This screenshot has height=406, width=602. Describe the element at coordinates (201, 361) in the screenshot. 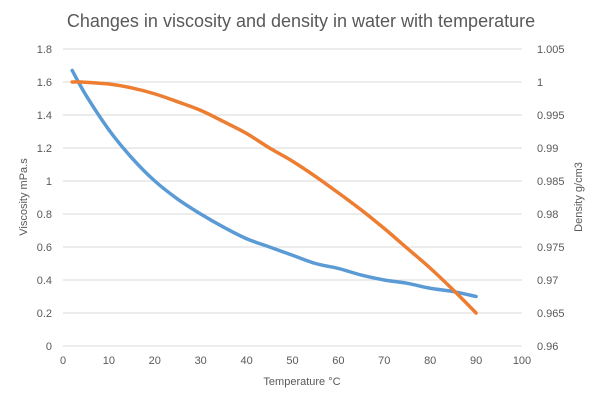

I see `x-tick-label: 30` at that location.